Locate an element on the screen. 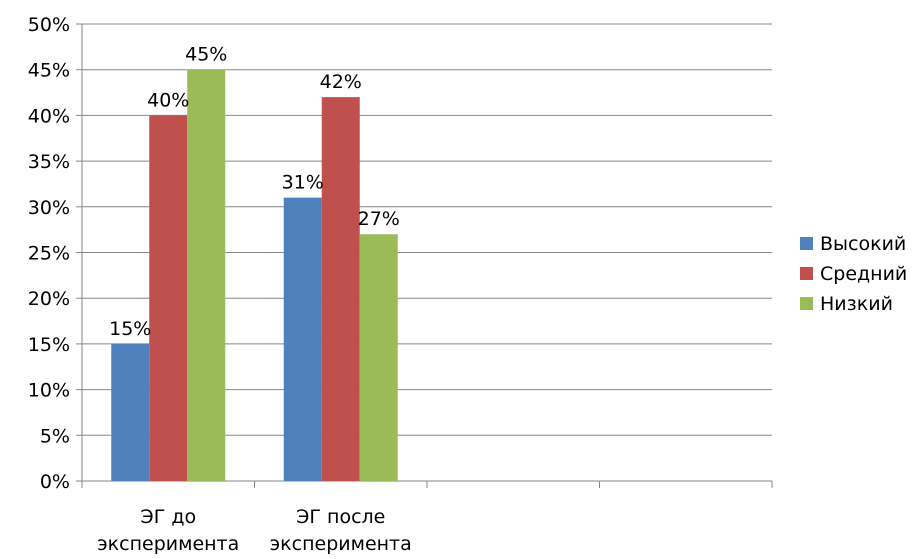  y-tick-label: 0% is located at coordinates (55, 482).